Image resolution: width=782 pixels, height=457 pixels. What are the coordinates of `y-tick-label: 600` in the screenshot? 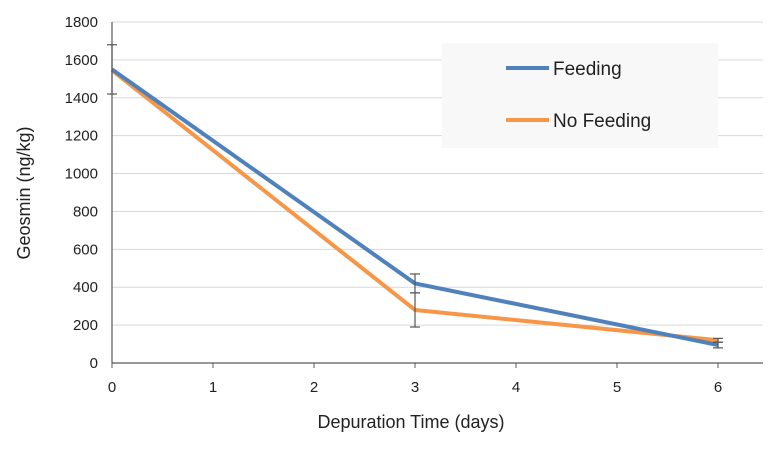 It's located at (85, 249).